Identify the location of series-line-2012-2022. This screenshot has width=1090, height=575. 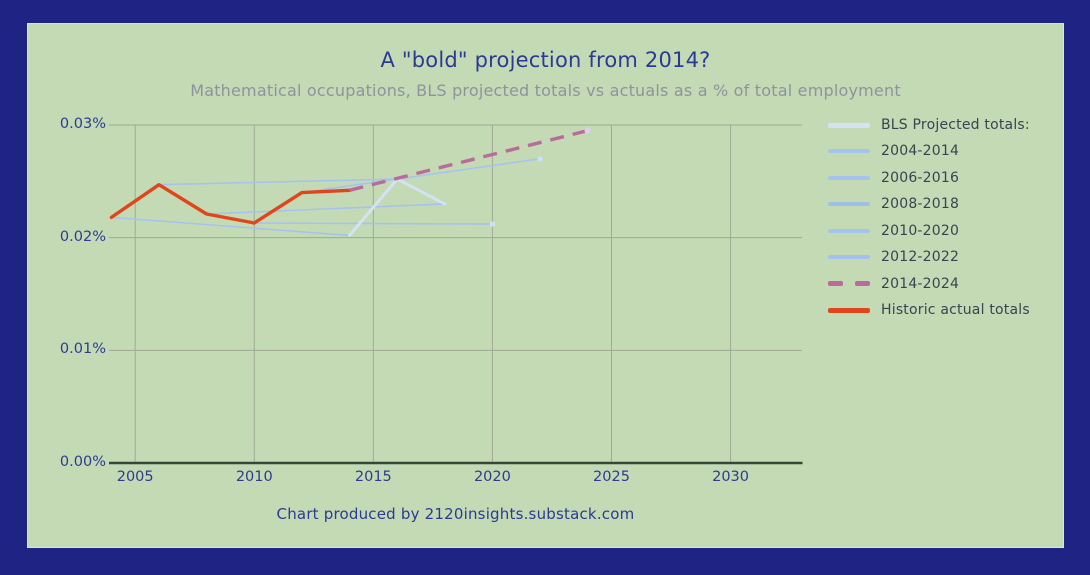
(421, 176).